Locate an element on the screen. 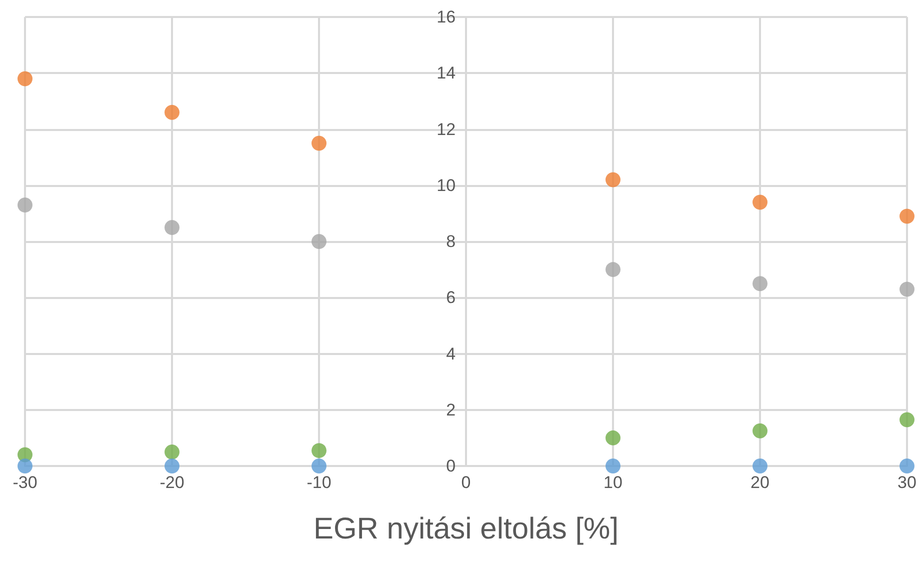  y-tick-label: 10 is located at coordinates (446, 185).